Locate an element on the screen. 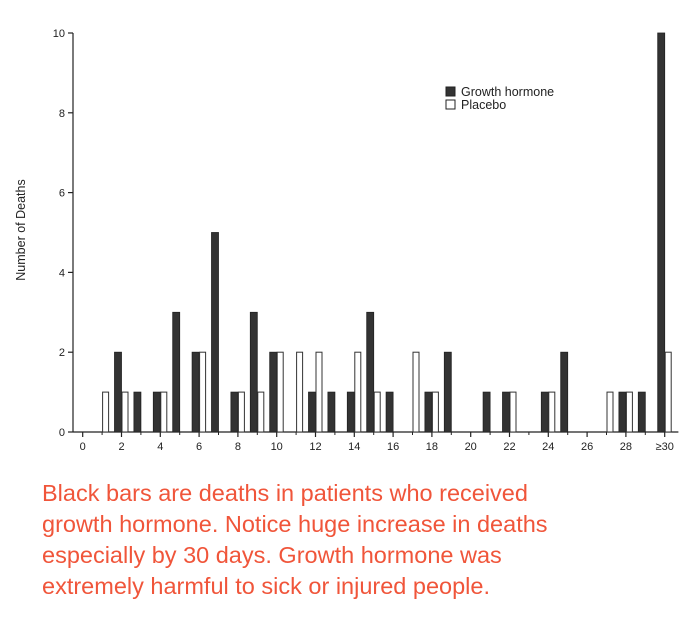 The height and width of the screenshot is (618, 696). x-tick-label: 0 is located at coordinates (83, 447).